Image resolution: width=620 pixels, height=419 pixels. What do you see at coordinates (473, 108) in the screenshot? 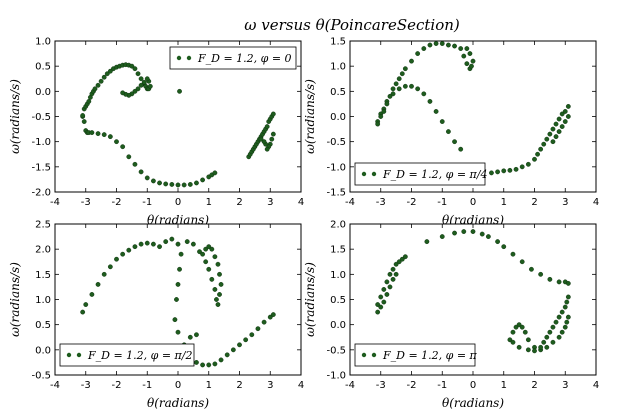
I see `scatter-series` at bounding box center [473, 108].